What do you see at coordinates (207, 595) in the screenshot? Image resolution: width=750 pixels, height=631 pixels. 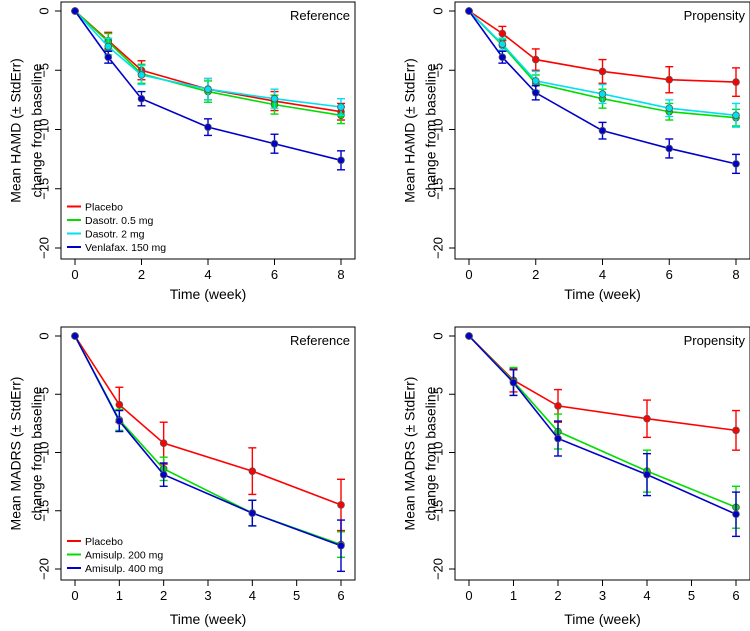 I see `x-tick-label: 3` at bounding box center [207, 595].